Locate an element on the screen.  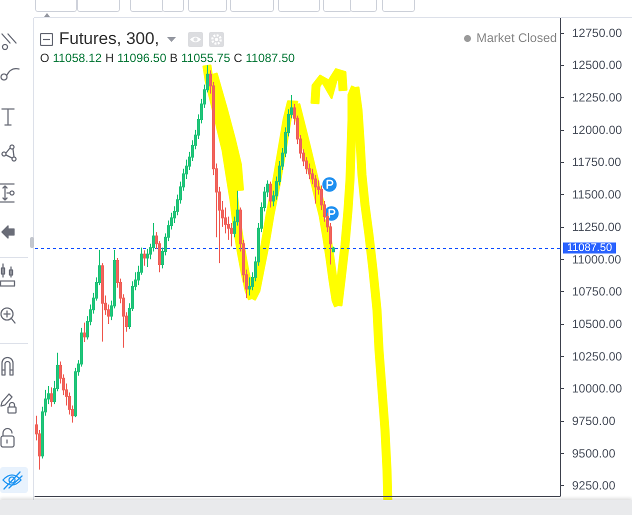
y-tick-label: 9250.00 is located at coordinates (594, 485).